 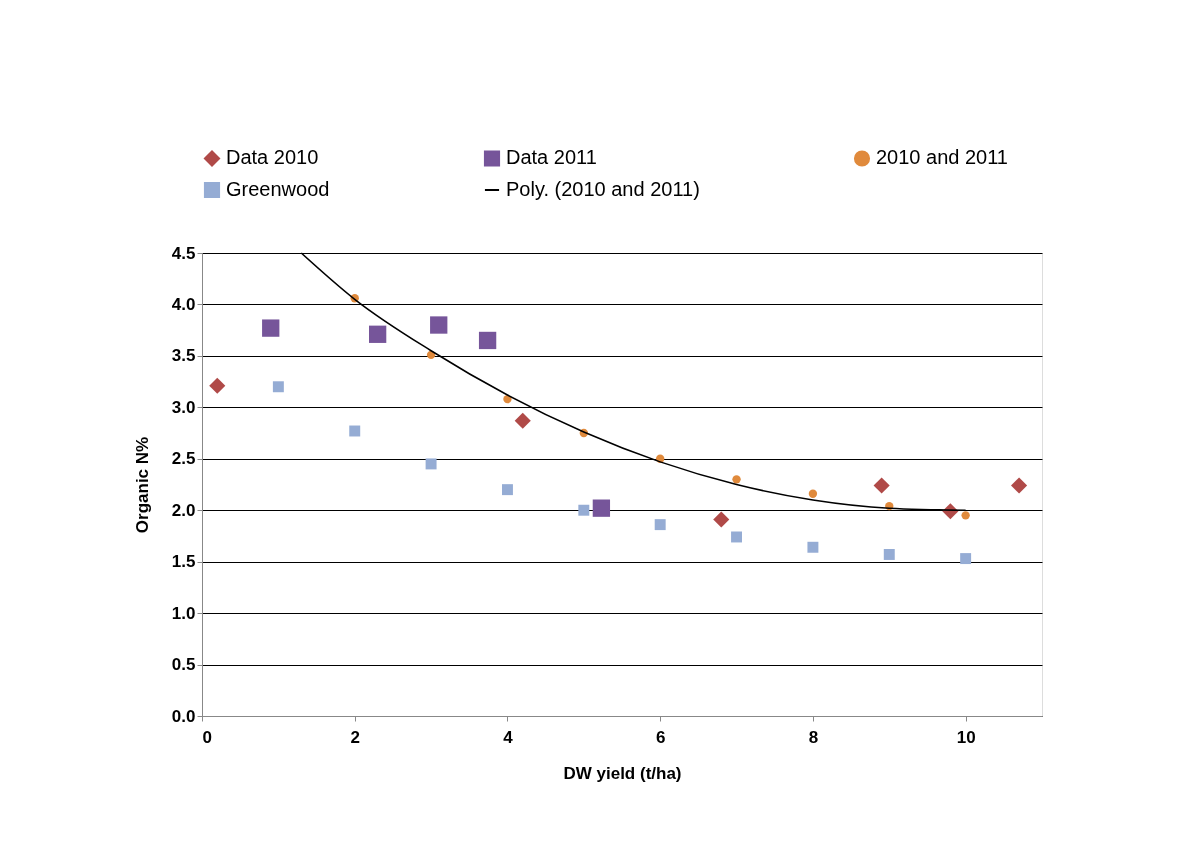 What do you see at coordinates (813, 737) in the screenshot?
I see `x-tick-label: 8` at bounding box center [813, 737].